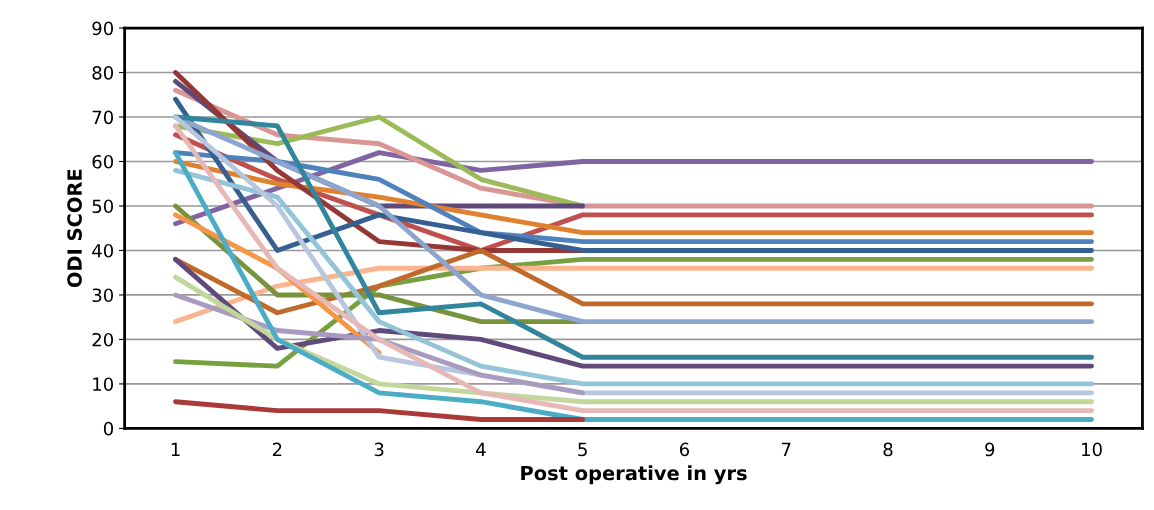 The image size is (1154, 510). I want to click on x-tick-label: 8, so click(888, 449).